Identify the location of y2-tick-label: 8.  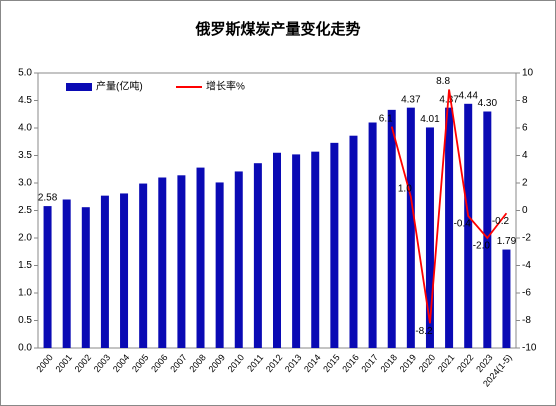
(525, 100).